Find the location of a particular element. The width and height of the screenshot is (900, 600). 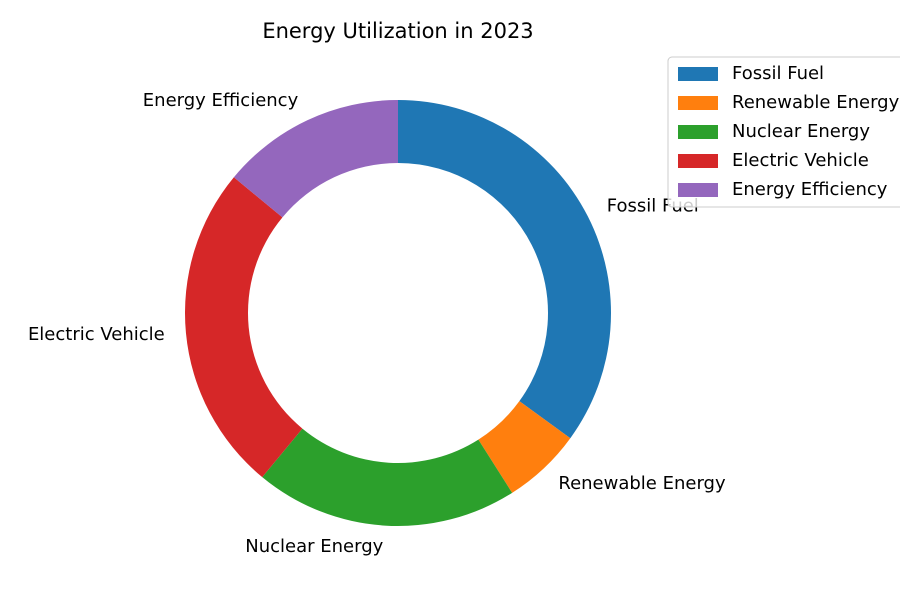

legend-label-electric-vehicle: Electric Vehicle is located at coordinates (800, 160).